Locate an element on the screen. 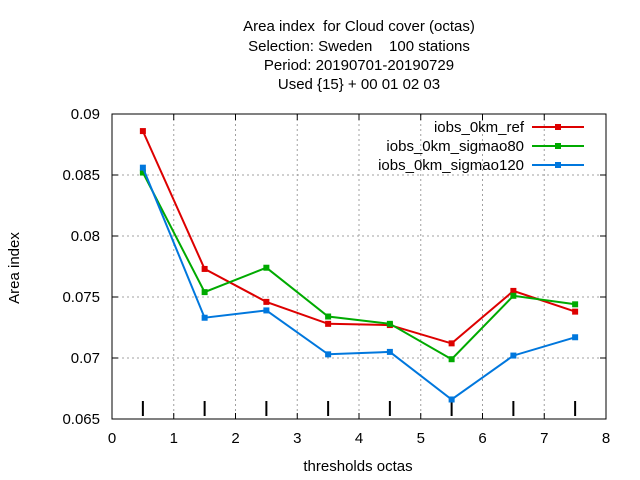 Image resolution: width=640 pixels, height=480 pixels. x-tick-label: 8 is located at coordinates (606, 438).